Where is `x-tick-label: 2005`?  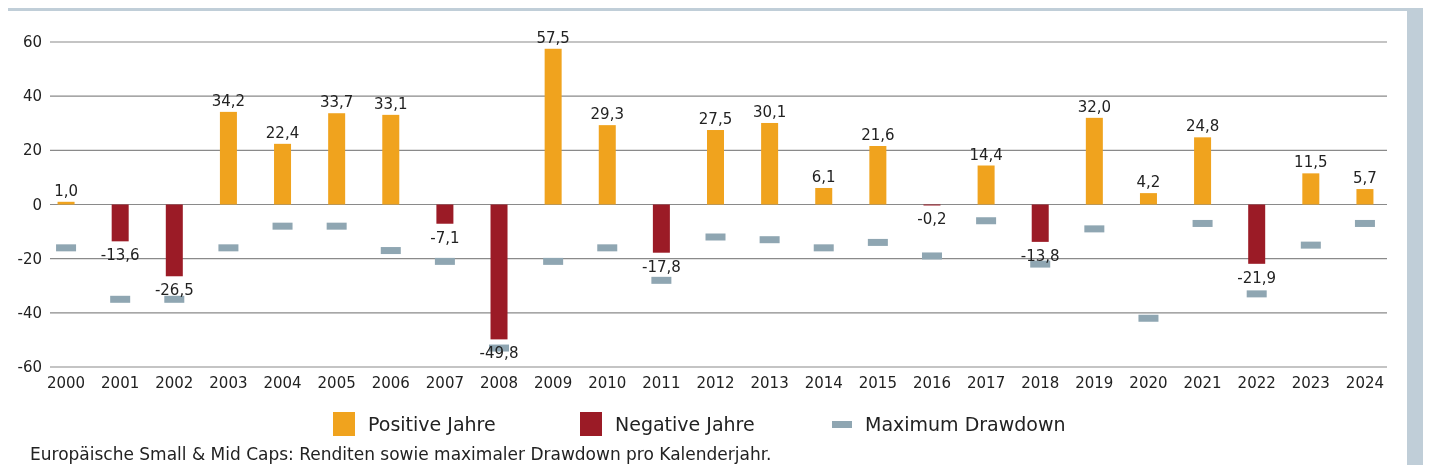 x-tick-label: 2005 is located at coordinates (336, 383).